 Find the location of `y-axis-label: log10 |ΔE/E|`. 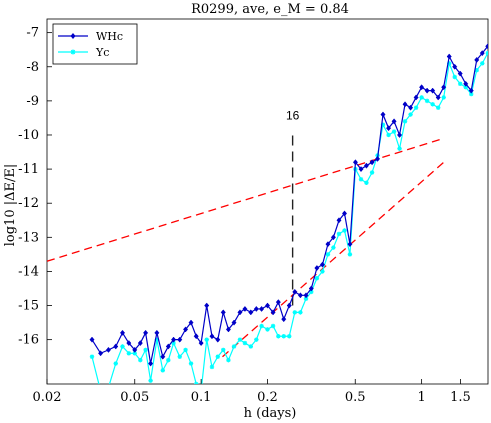

y-axis-label: log10 |ΔE/E| is located at coordinates (10, 205).